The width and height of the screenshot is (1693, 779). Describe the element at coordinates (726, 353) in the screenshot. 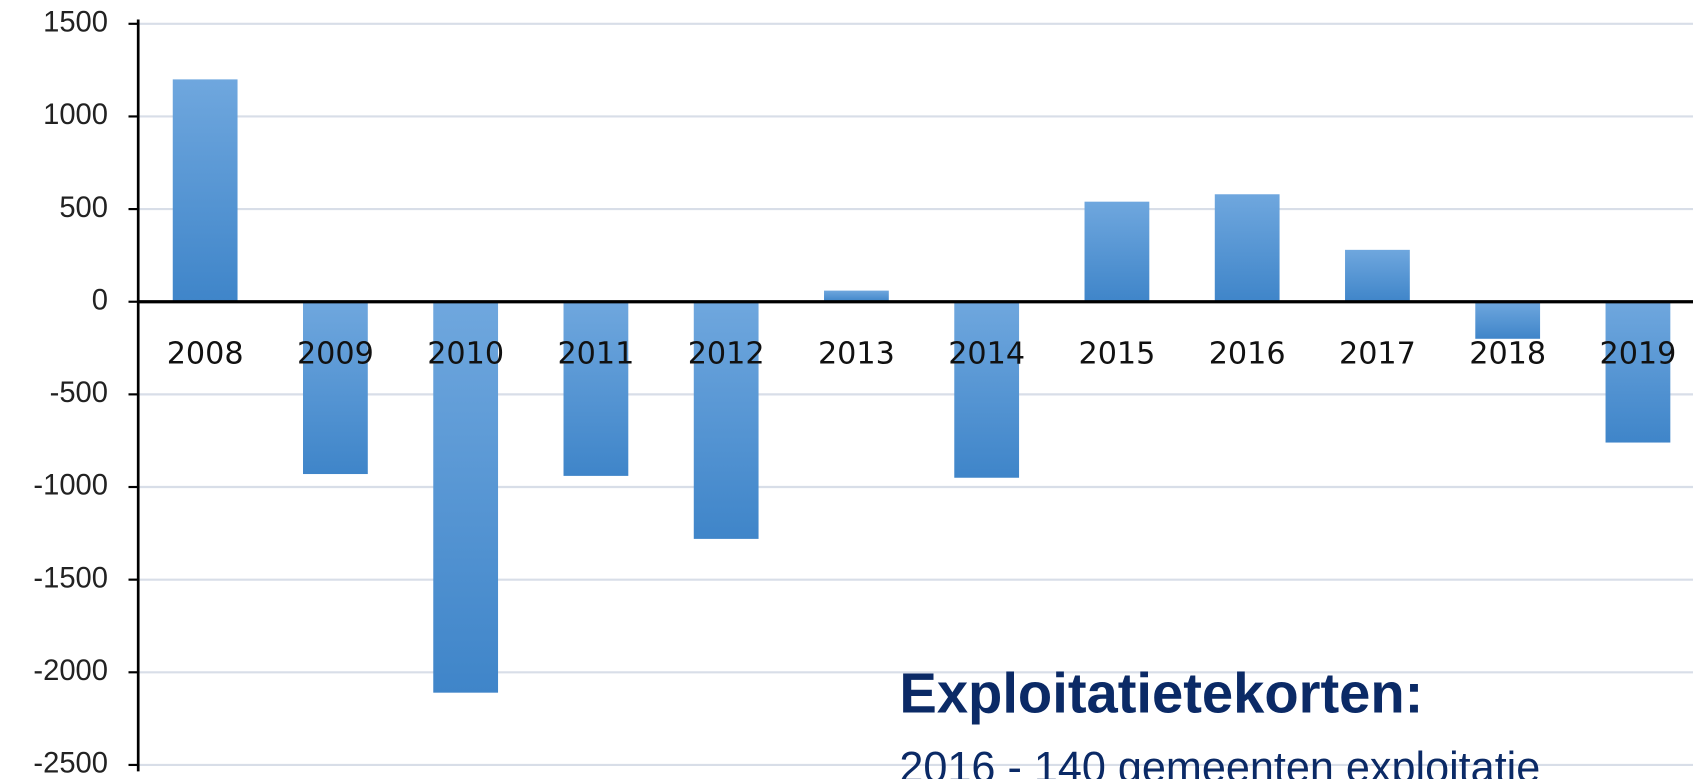

I see `x-tick-label: 2012` at that location.